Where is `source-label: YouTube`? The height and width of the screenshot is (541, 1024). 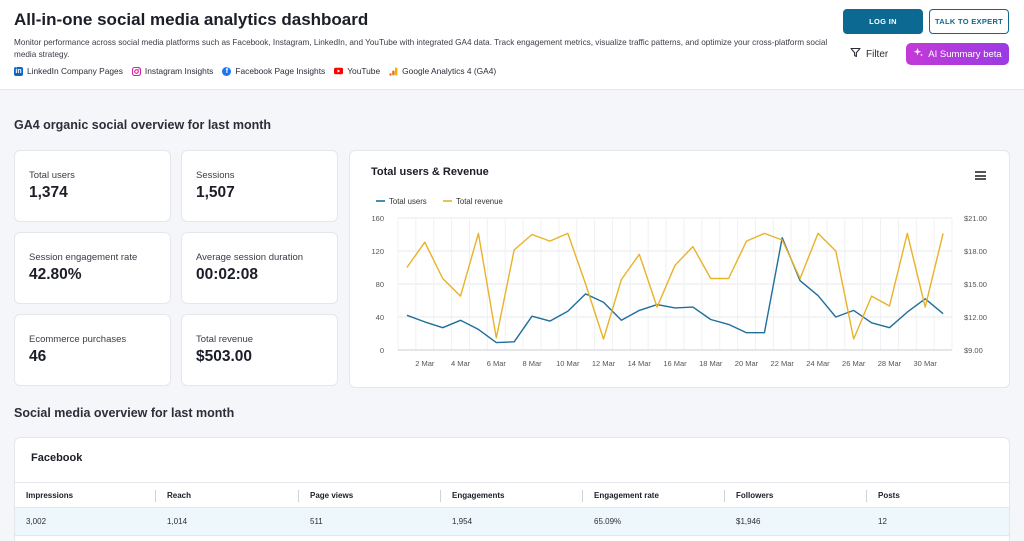 source-label: YouTube is located at coordinates (364, 71).